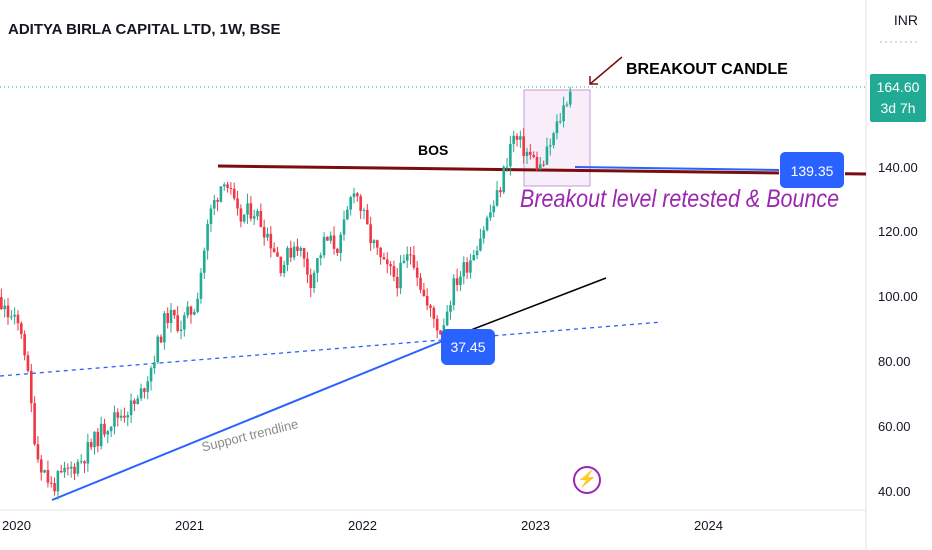 The width and height of the screenshot is (932, 550). What do you see at coordinates (898, 108) in the screenshot?
I see `bar-countdown: 3d 7h` at bounding box center [898, 108].